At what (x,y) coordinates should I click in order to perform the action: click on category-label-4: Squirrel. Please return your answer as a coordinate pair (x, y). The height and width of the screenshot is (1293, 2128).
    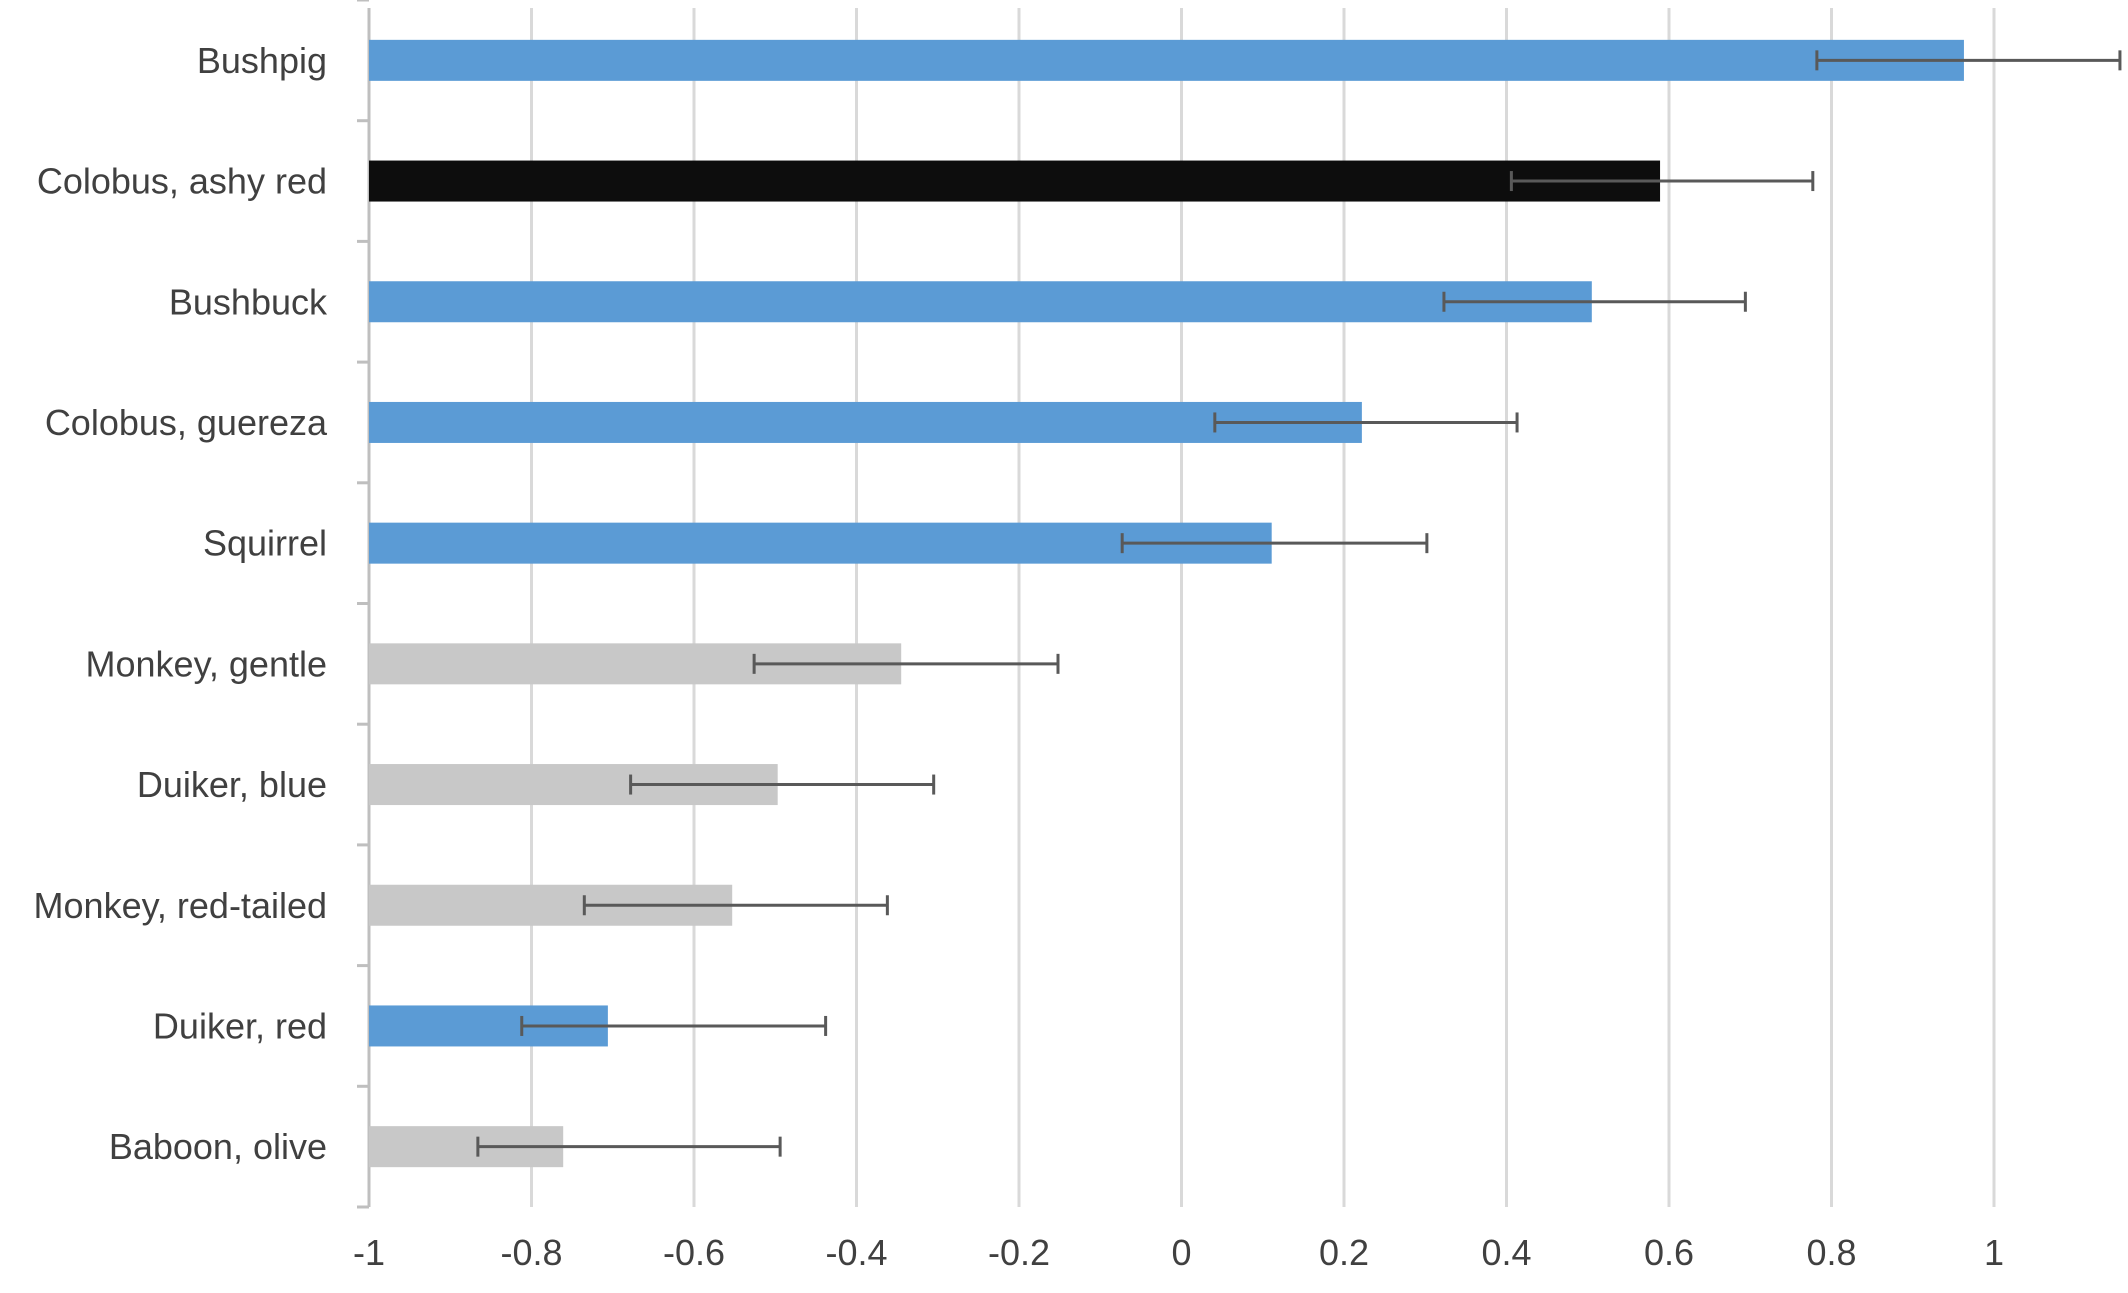
    Looking at the image, I should click on (265, 543).